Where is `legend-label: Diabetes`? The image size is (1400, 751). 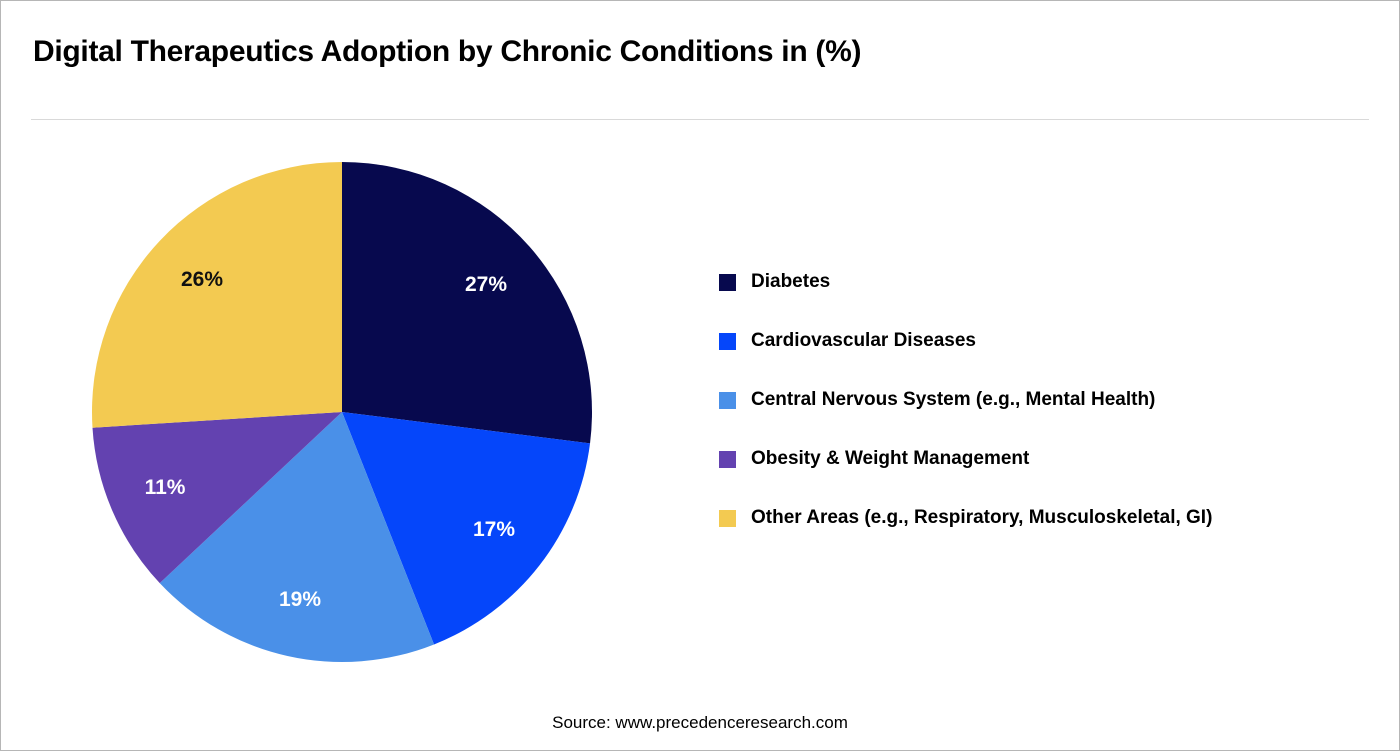 legend-label: Diabetes is located at coordinates (791, 281).